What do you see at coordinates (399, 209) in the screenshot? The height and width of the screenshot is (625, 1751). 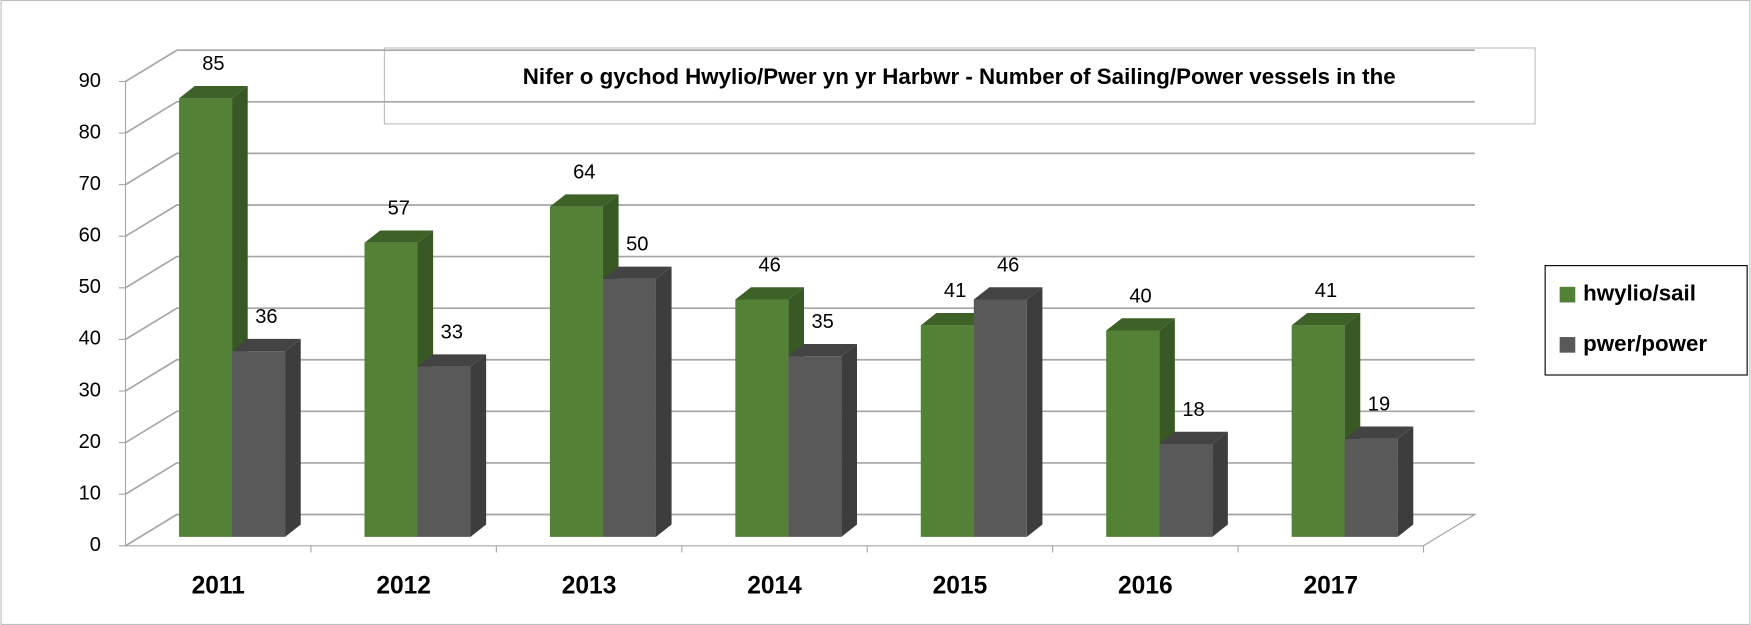 I see `data-label: 57` at bounding box center [399, 209].